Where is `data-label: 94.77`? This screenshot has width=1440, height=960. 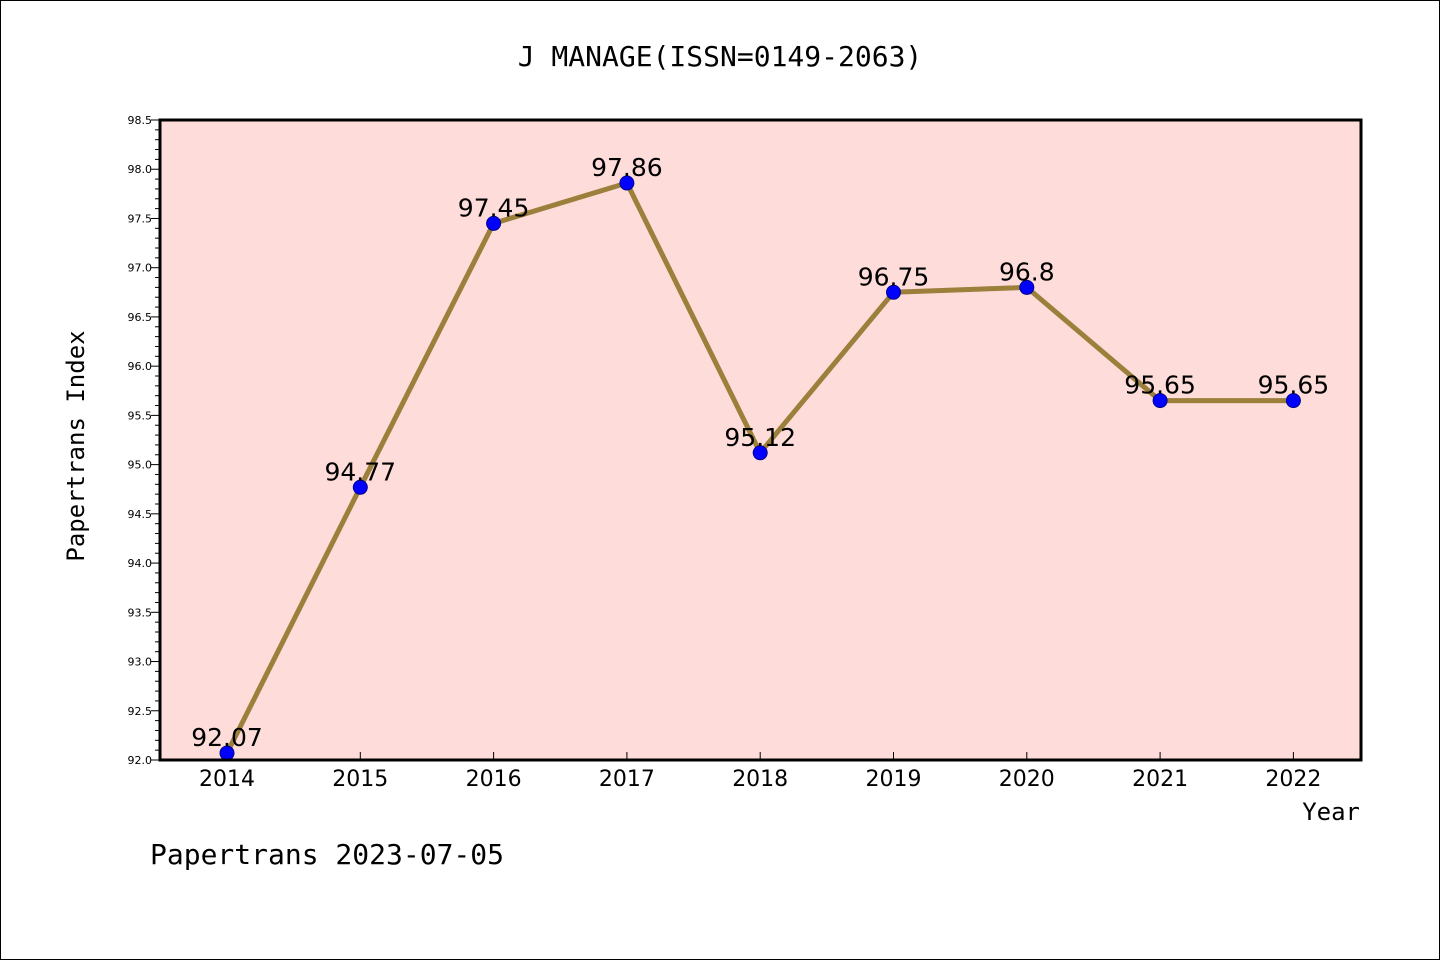
data-label: 94.77 is located at coordinates (361, 471).